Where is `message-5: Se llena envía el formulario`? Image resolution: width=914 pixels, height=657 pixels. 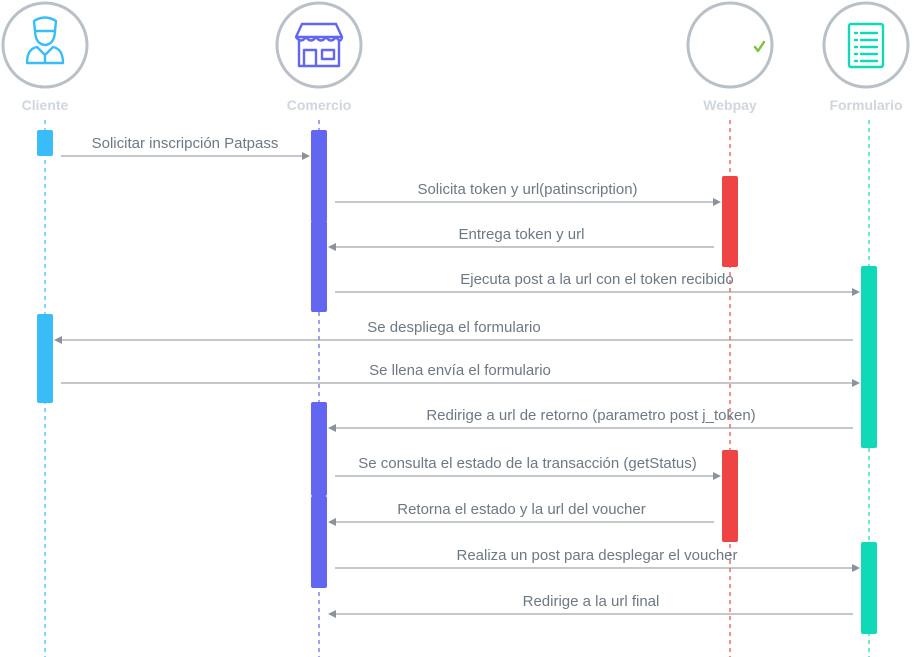 message-5: Se llena envía el formulario is located at coordinates (460, 374).